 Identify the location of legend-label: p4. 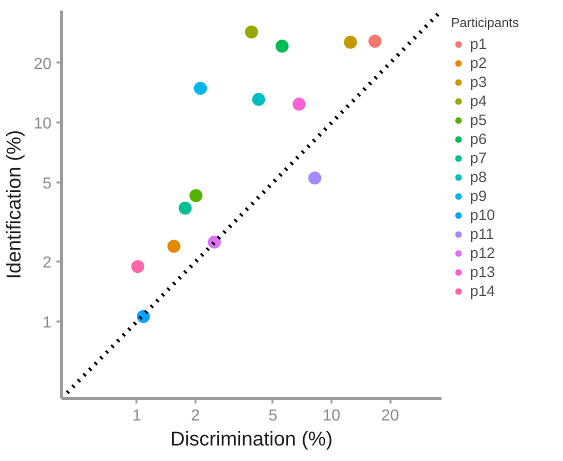
(479, 101).